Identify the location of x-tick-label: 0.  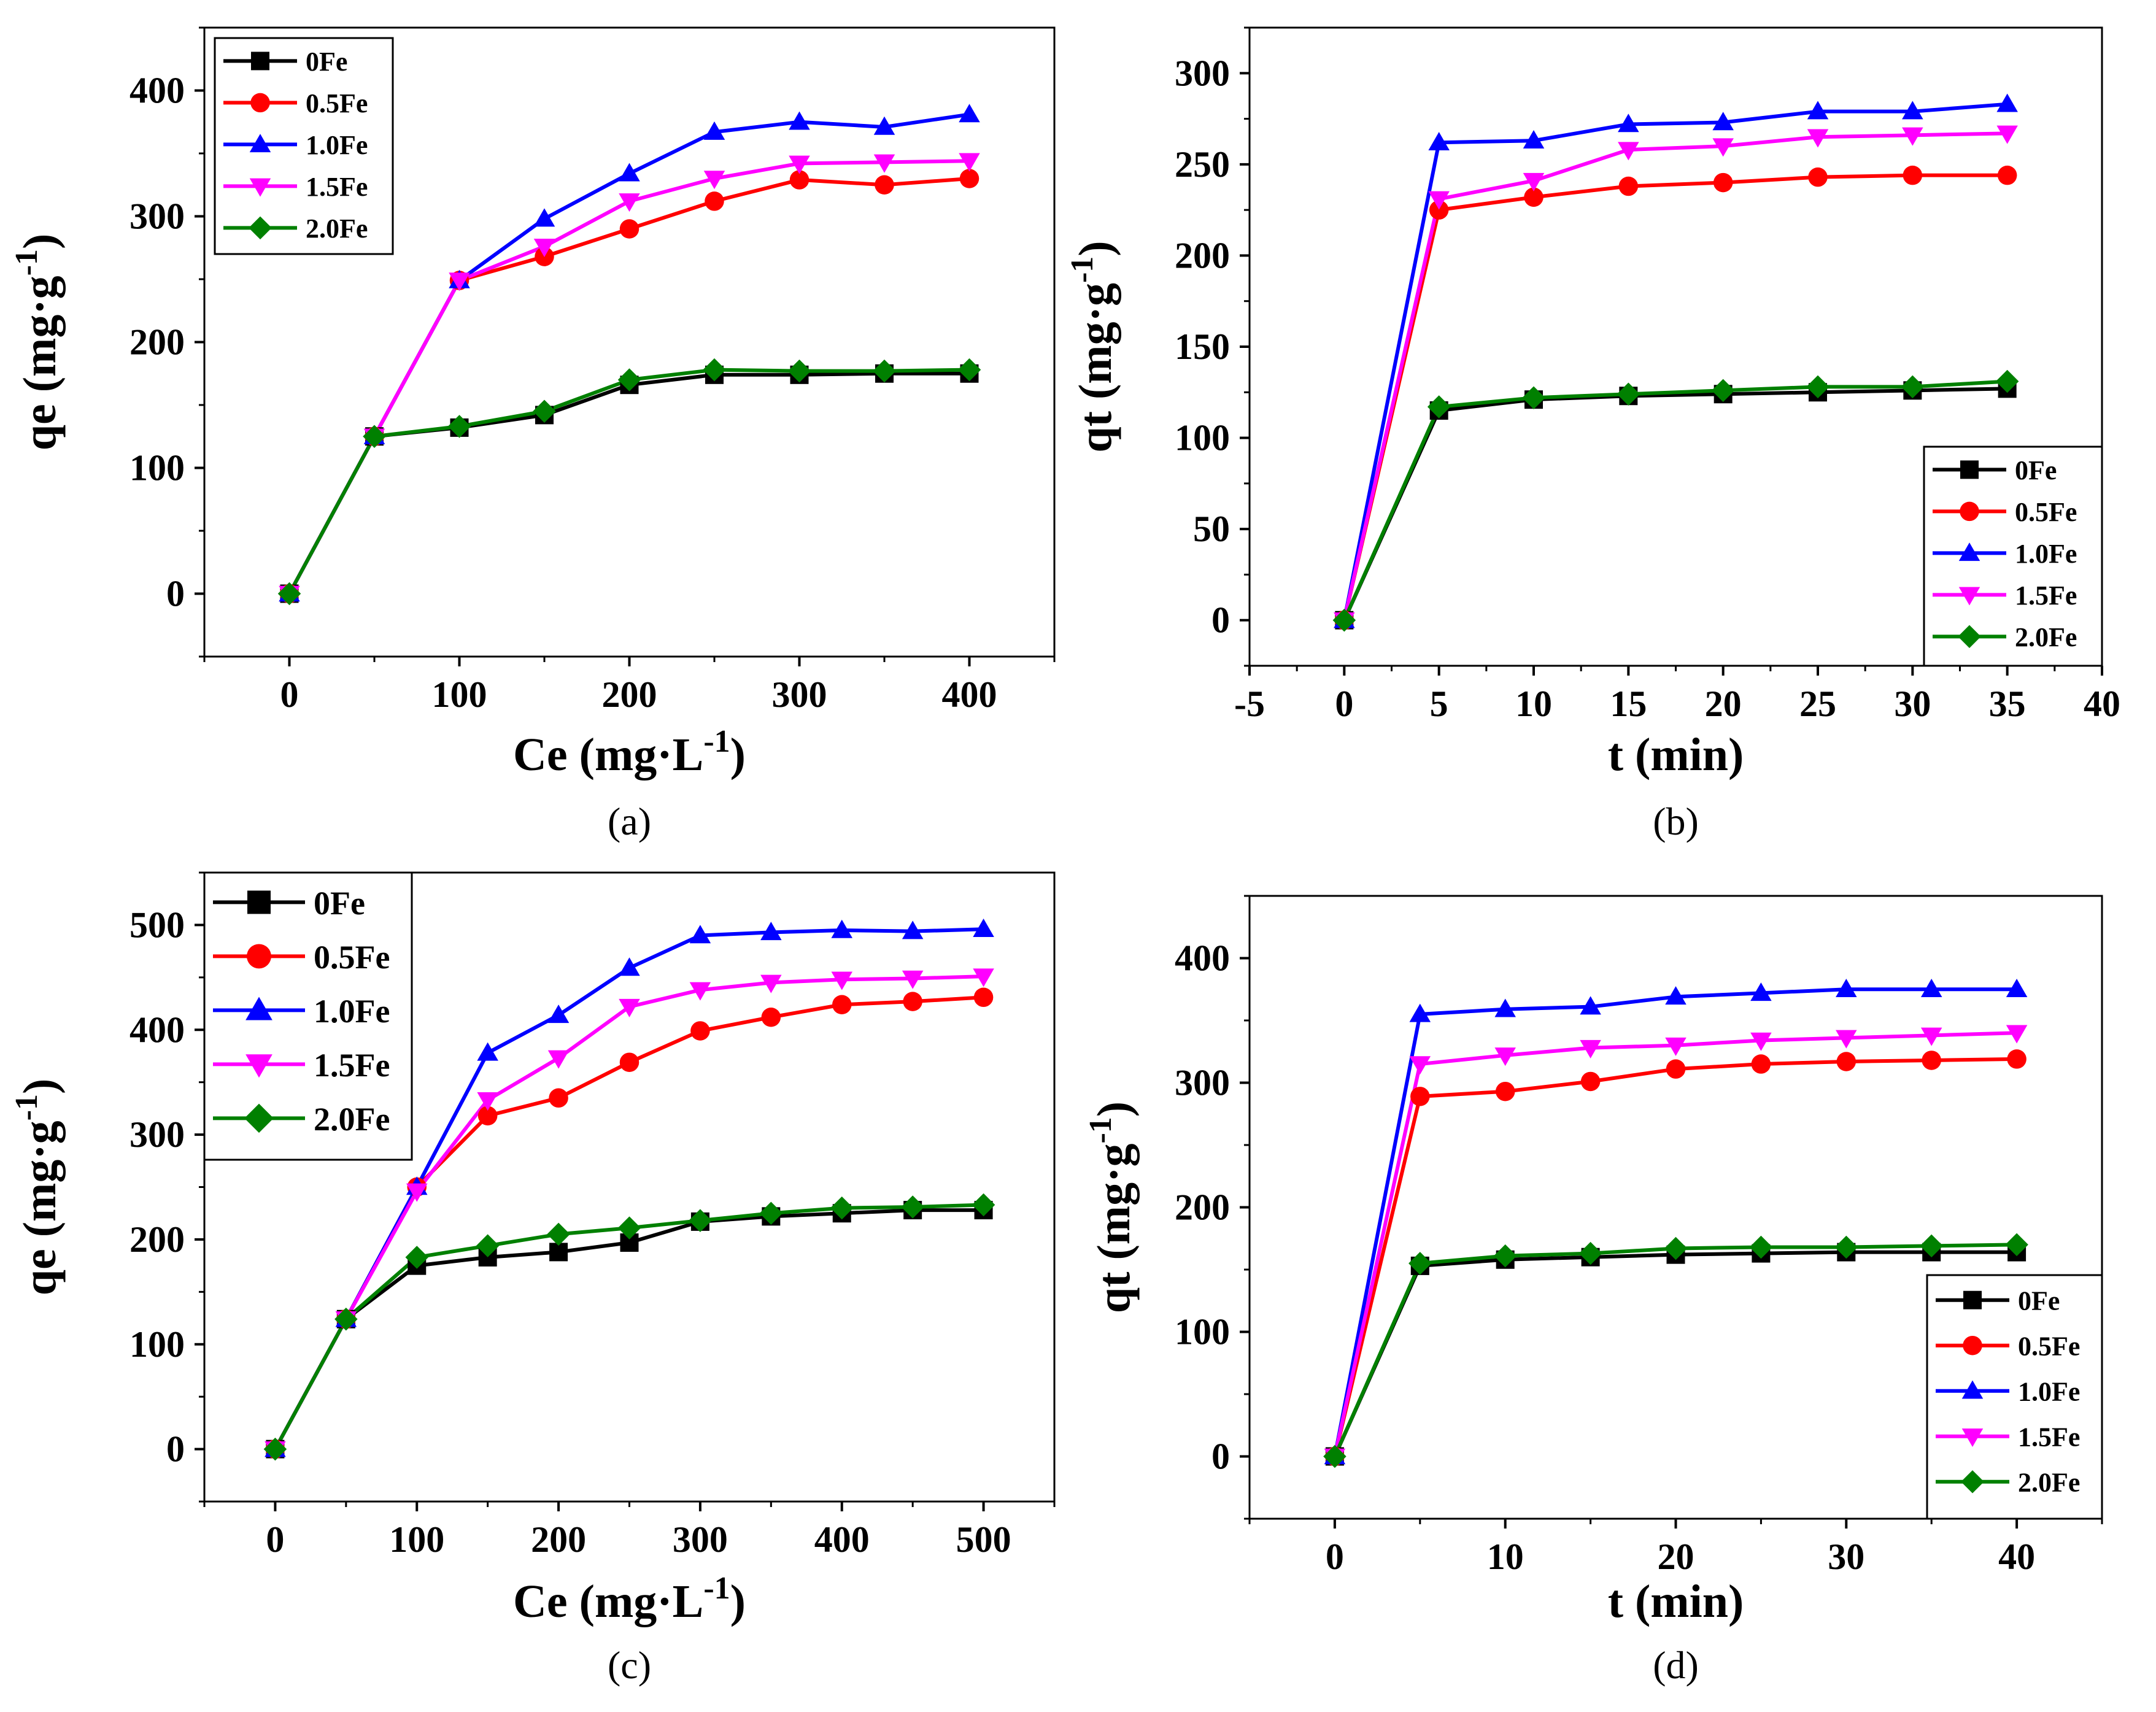
(1335, 1557).